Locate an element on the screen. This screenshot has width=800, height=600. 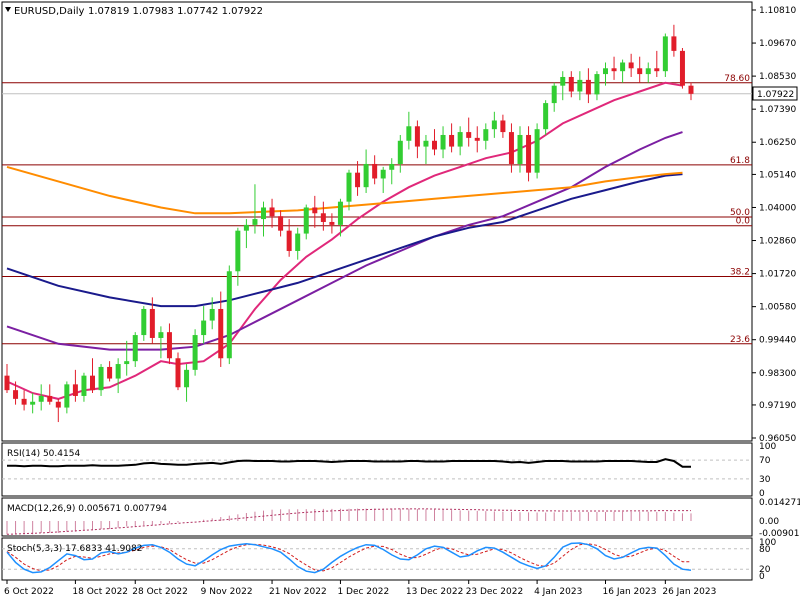
price-tick-label: 0.99440 is located at coordinates (777, 341).